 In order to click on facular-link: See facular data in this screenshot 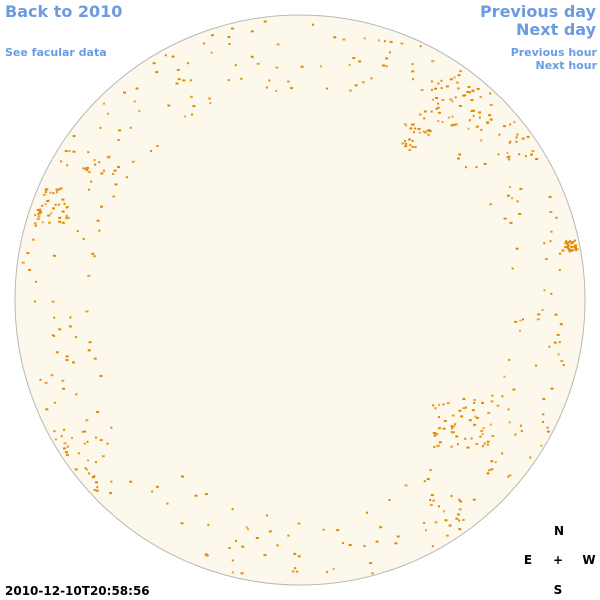, I will do `click(56, 52)`.